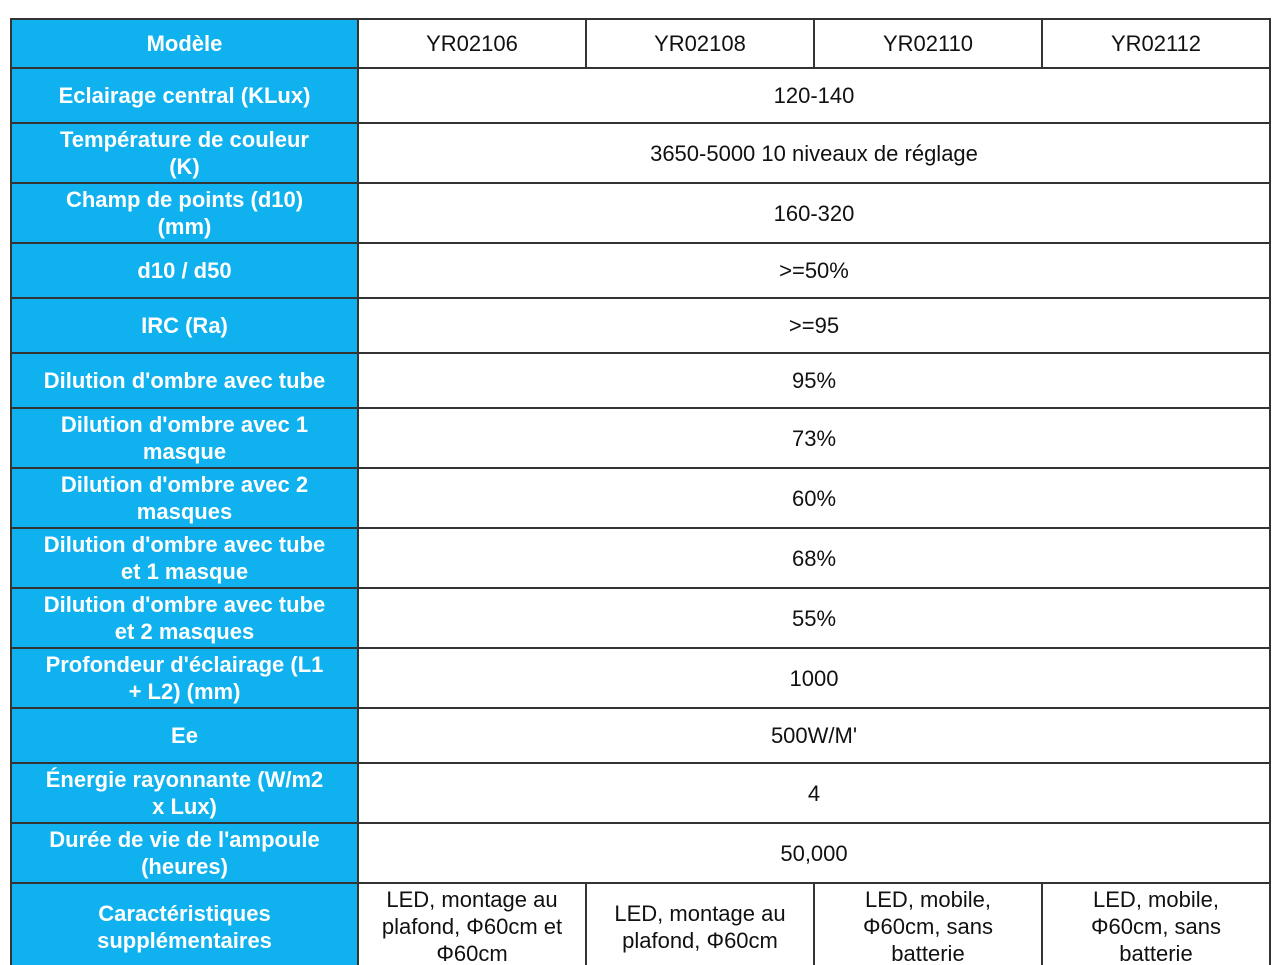  What do you see at coordinates (814, 498) in the screenshot?
I see `spec-value: 60%` at bounding box center [814, 498].